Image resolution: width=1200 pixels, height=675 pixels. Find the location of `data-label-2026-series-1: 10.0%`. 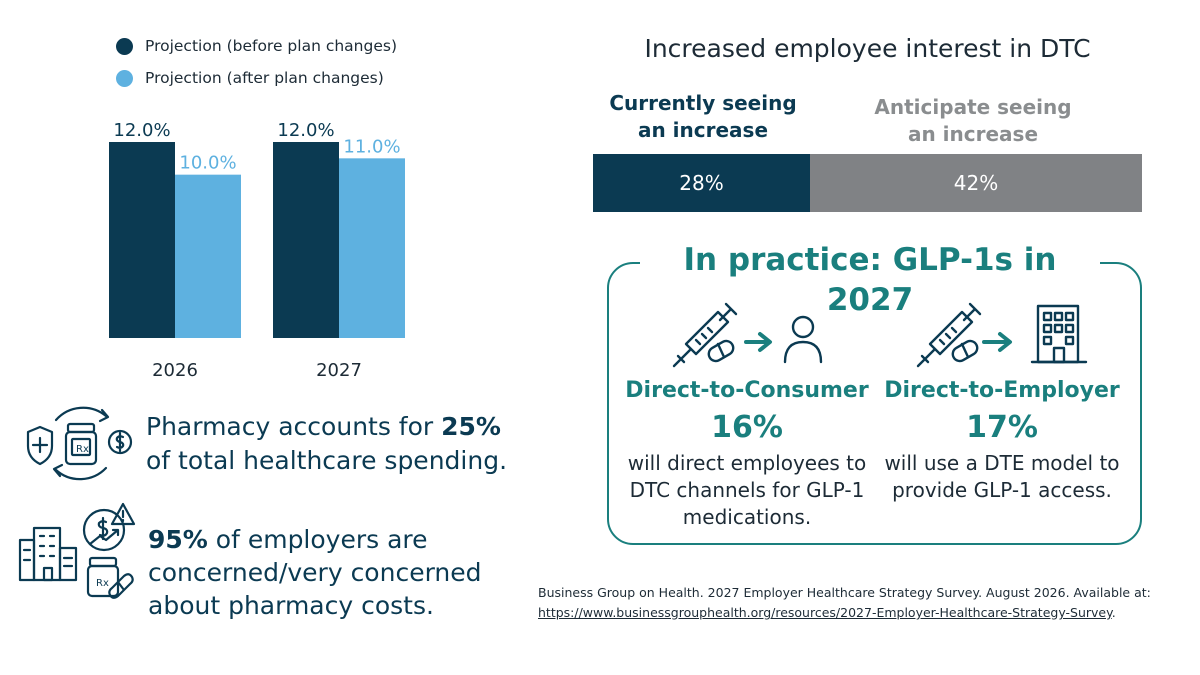

data-label-2026-series-1: 10.0% is located at coordinates (207, 163).